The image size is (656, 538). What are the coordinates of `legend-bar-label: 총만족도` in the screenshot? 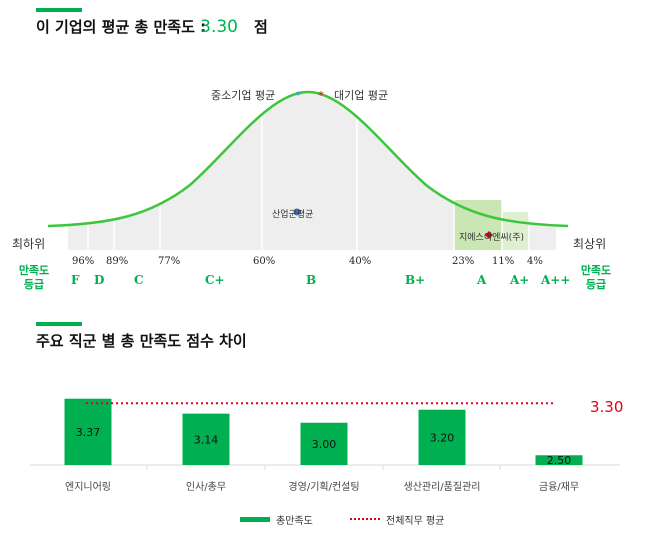 It's located at (294, 521).